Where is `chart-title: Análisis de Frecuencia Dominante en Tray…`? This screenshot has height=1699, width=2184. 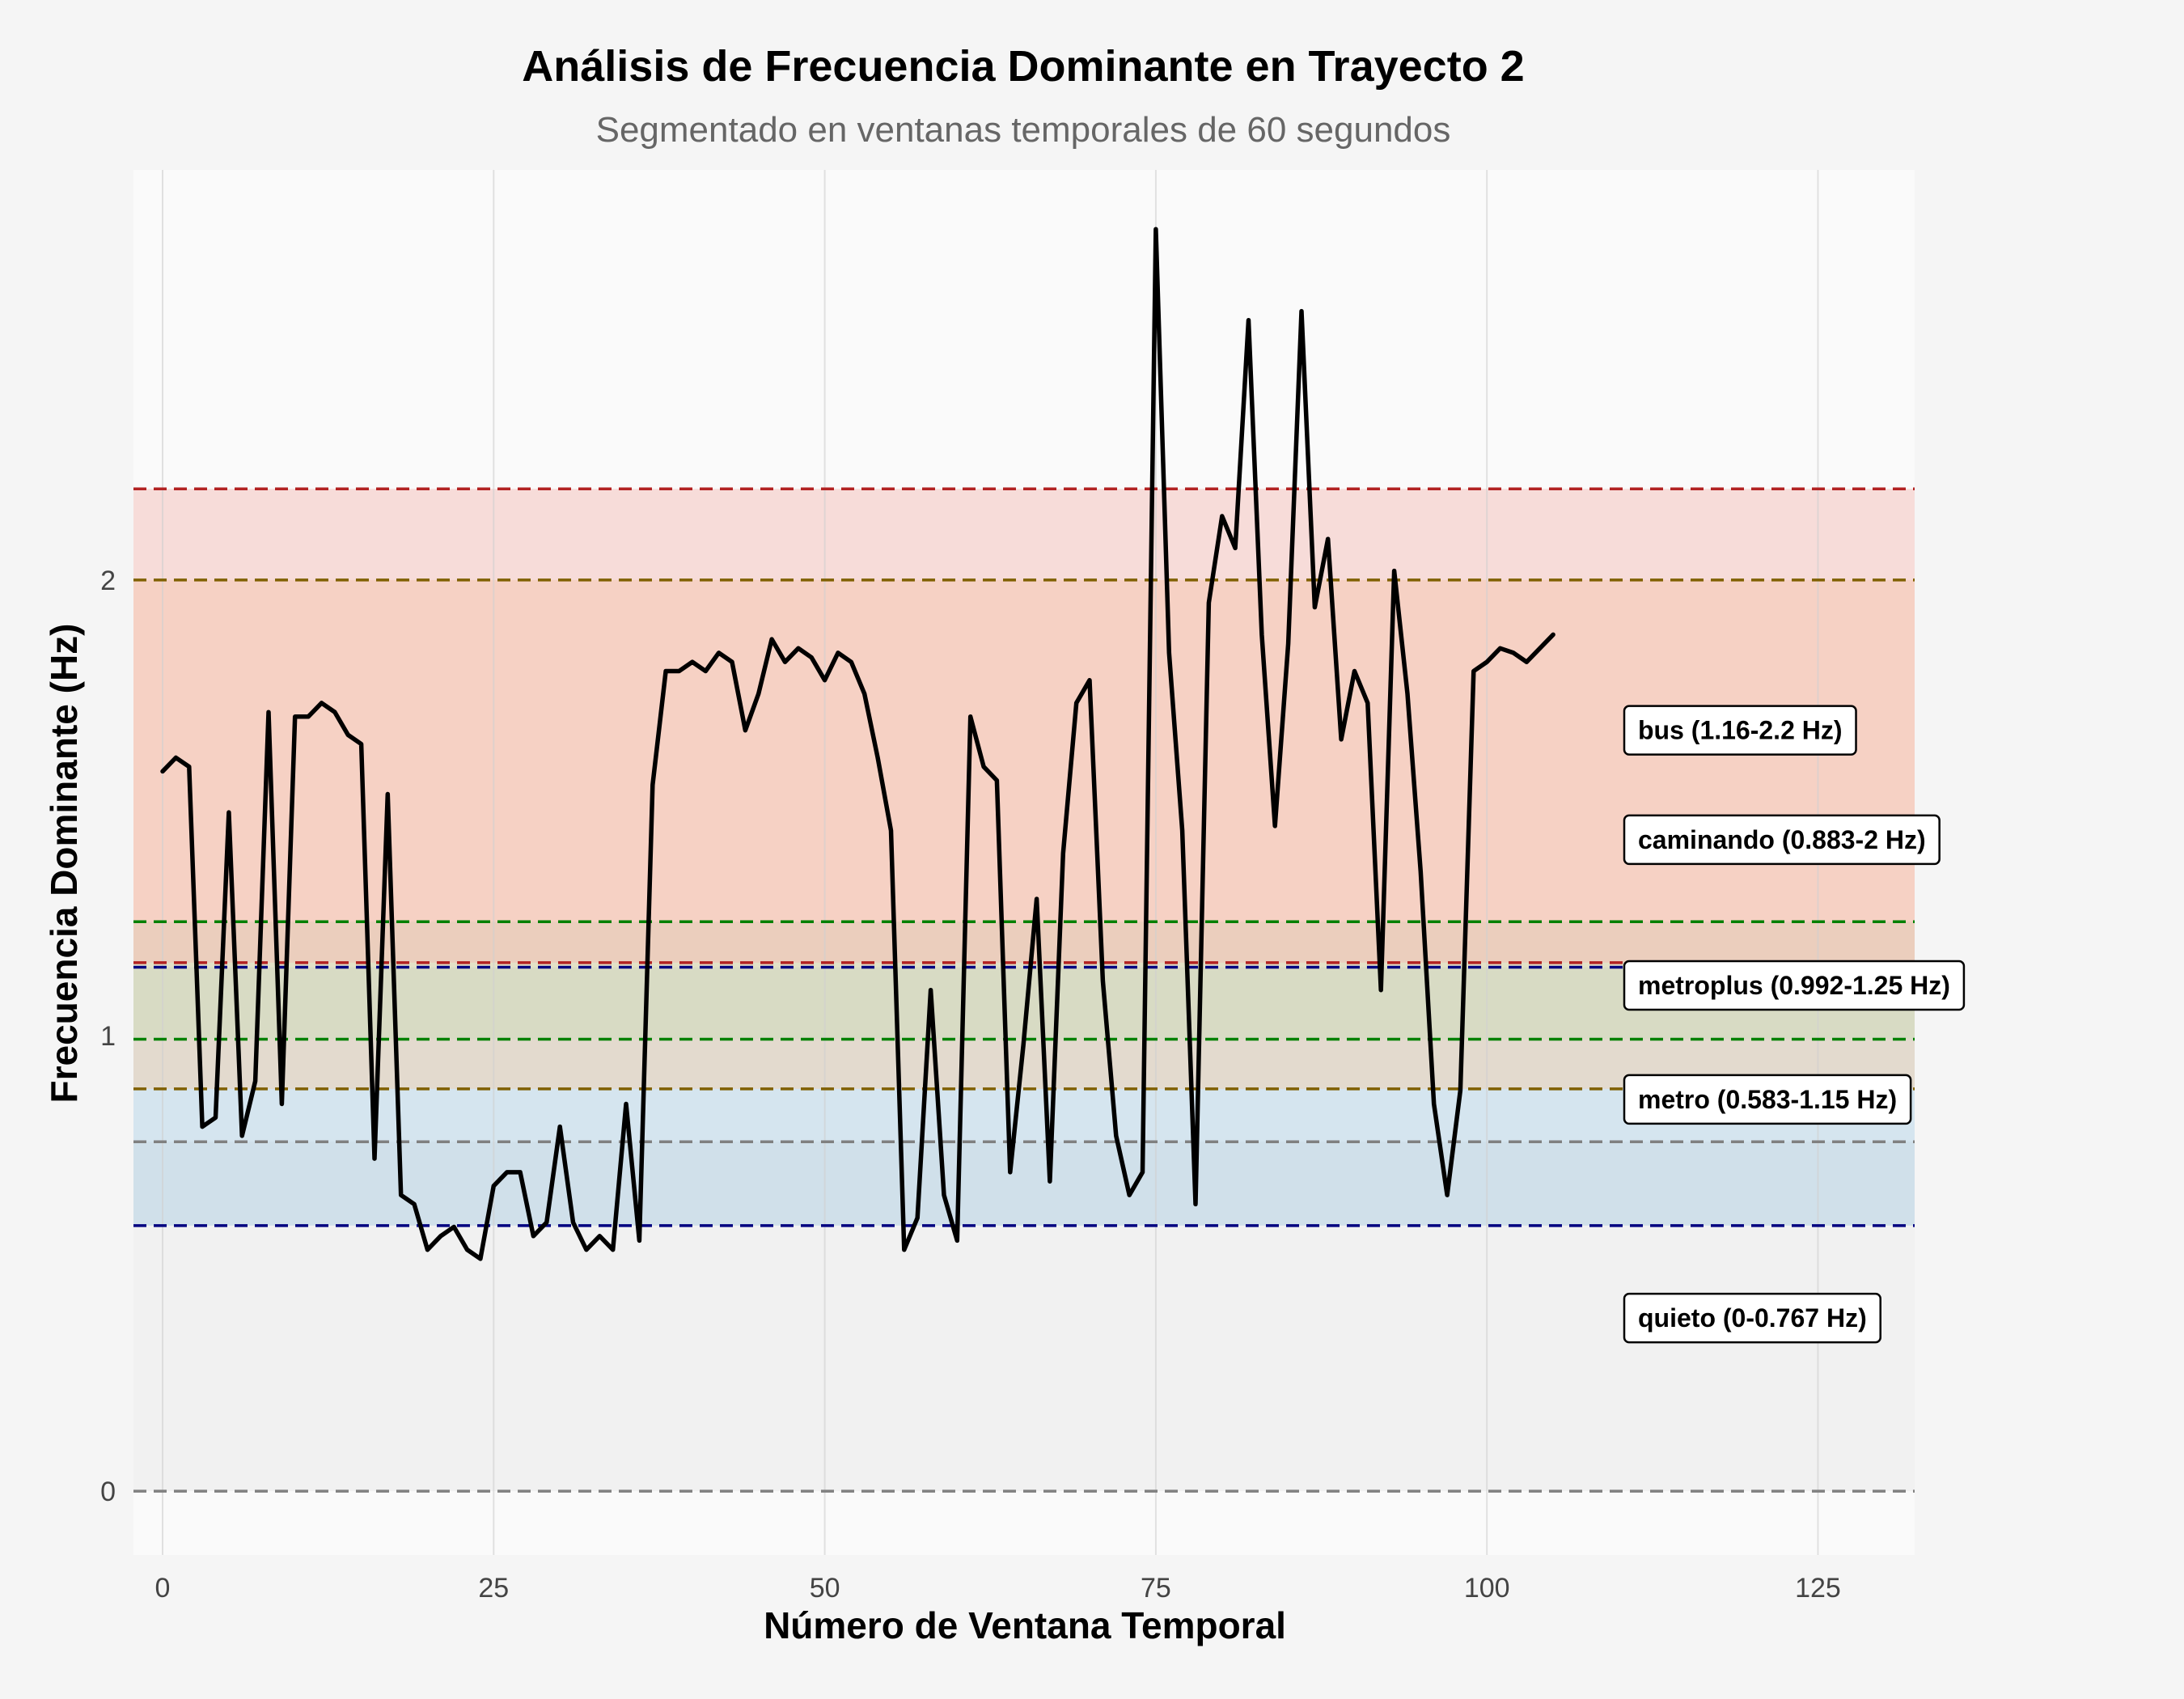 chart-title: Análisis de Frecuencia Dominante en Tray… is located at coordinates (1023, 66).